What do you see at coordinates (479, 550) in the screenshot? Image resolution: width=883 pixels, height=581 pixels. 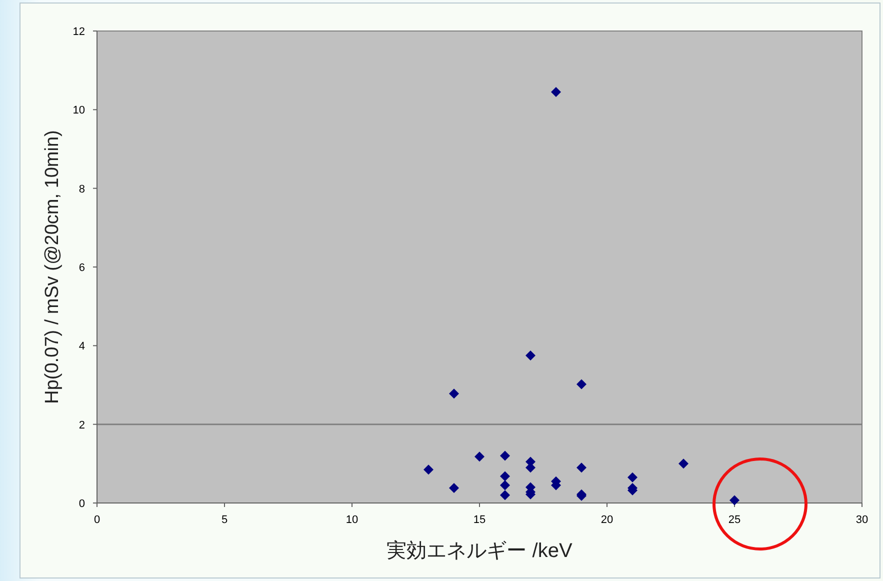 I see `x-axis-title: 実効エネルギー /keV` at bounding box center [479, 550].